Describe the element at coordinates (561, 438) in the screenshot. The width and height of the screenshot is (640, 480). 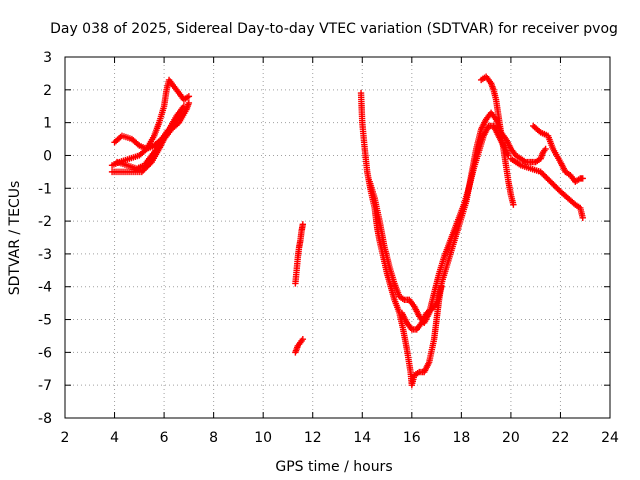
I see `x-tick-label: 22` at that location.